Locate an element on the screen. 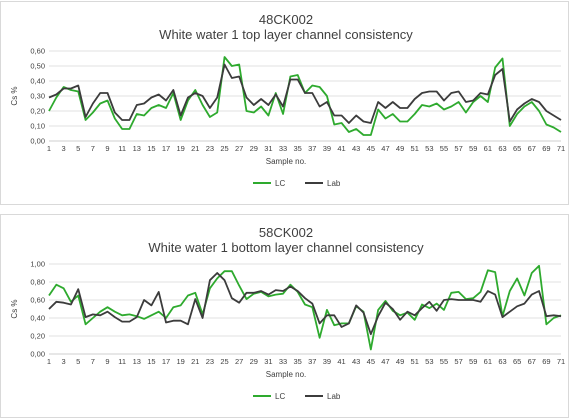  legend-label-lab: Lab is located at coordinates (334, 183).